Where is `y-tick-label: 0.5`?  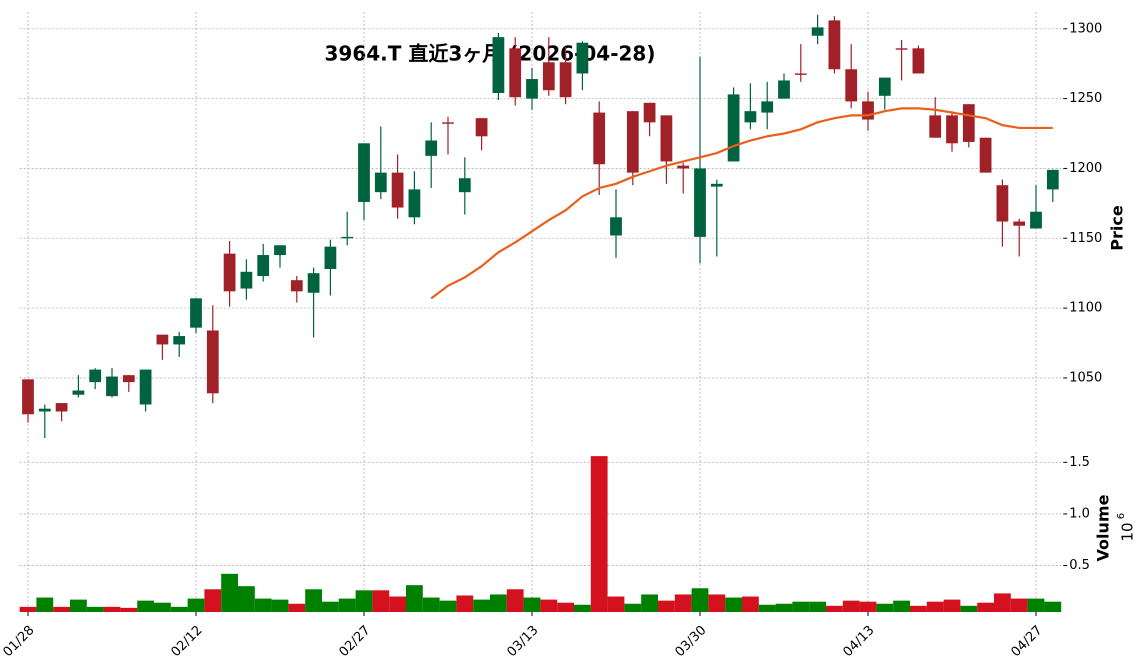
y-tick-label: 0.5 is located at coordinates (1079, 565).